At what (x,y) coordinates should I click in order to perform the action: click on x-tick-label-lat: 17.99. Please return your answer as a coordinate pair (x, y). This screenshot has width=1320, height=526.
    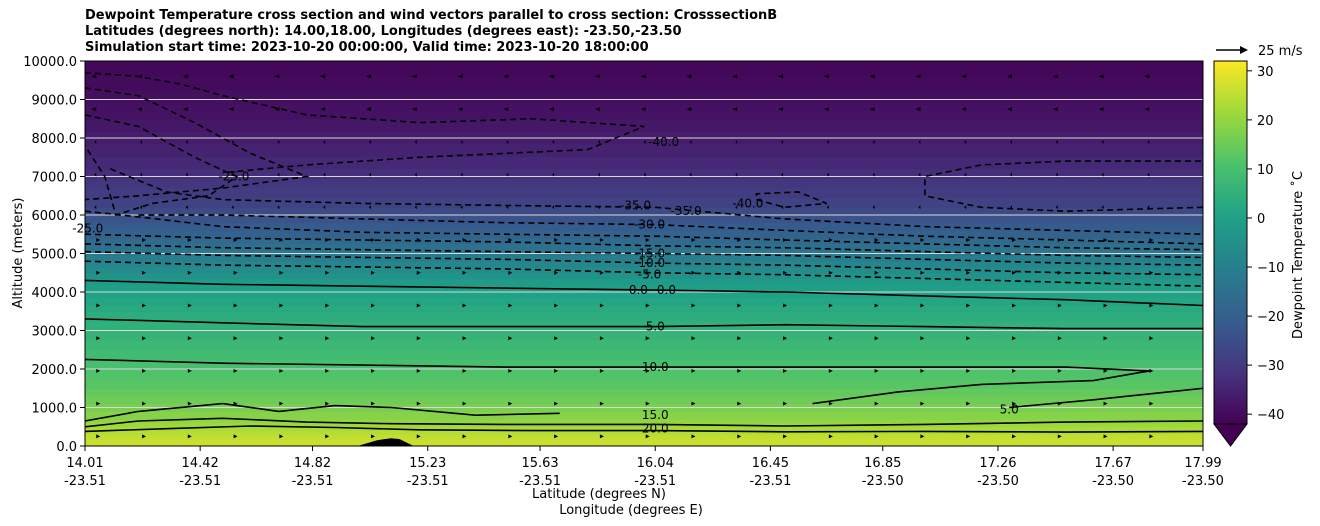
    Looking at the image, I should click on (1202, 463).